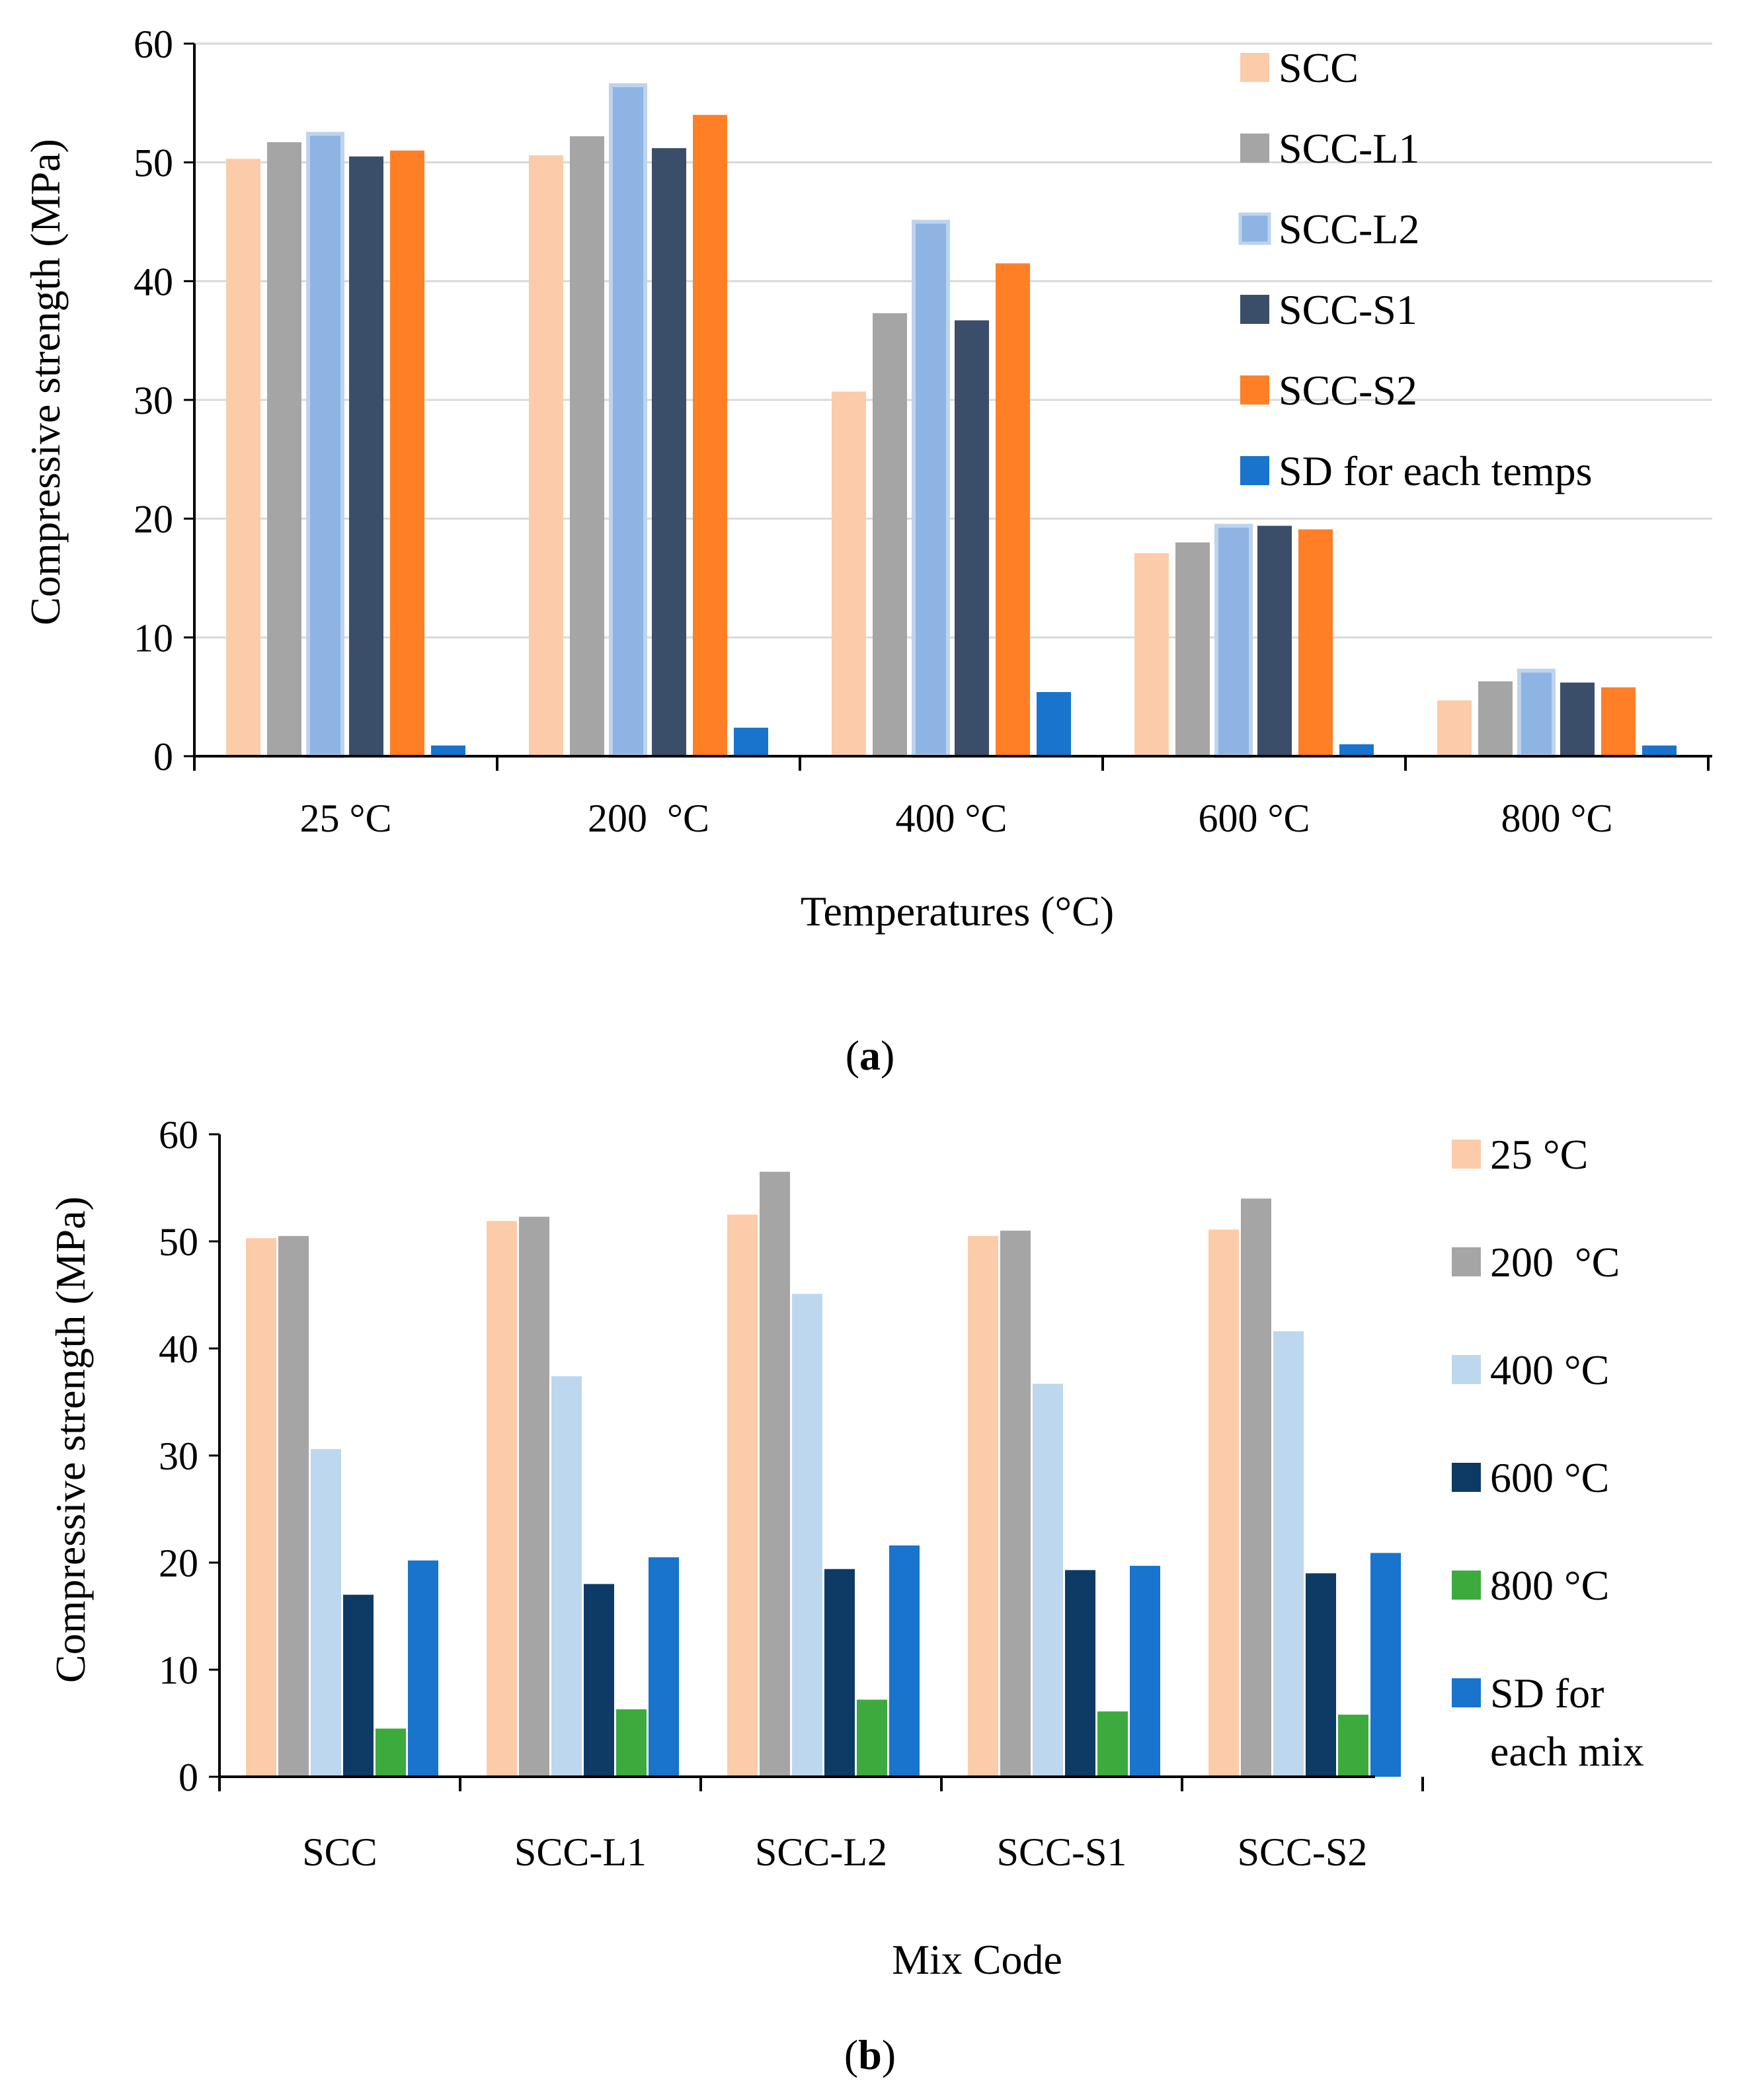 The height and width of the screenshot is (2100, 1740). I want to click on a-bar-scc-l2-600-c, so click(1233, 641).